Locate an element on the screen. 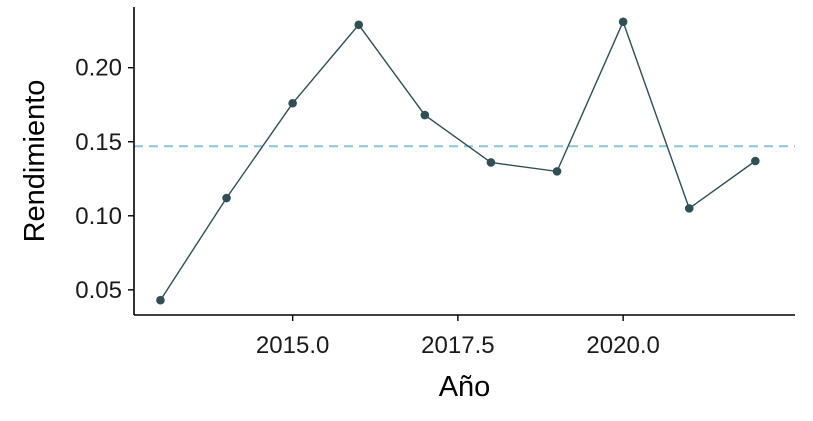  y-tick-label: 0.15 is located at coordinates (98, 142).